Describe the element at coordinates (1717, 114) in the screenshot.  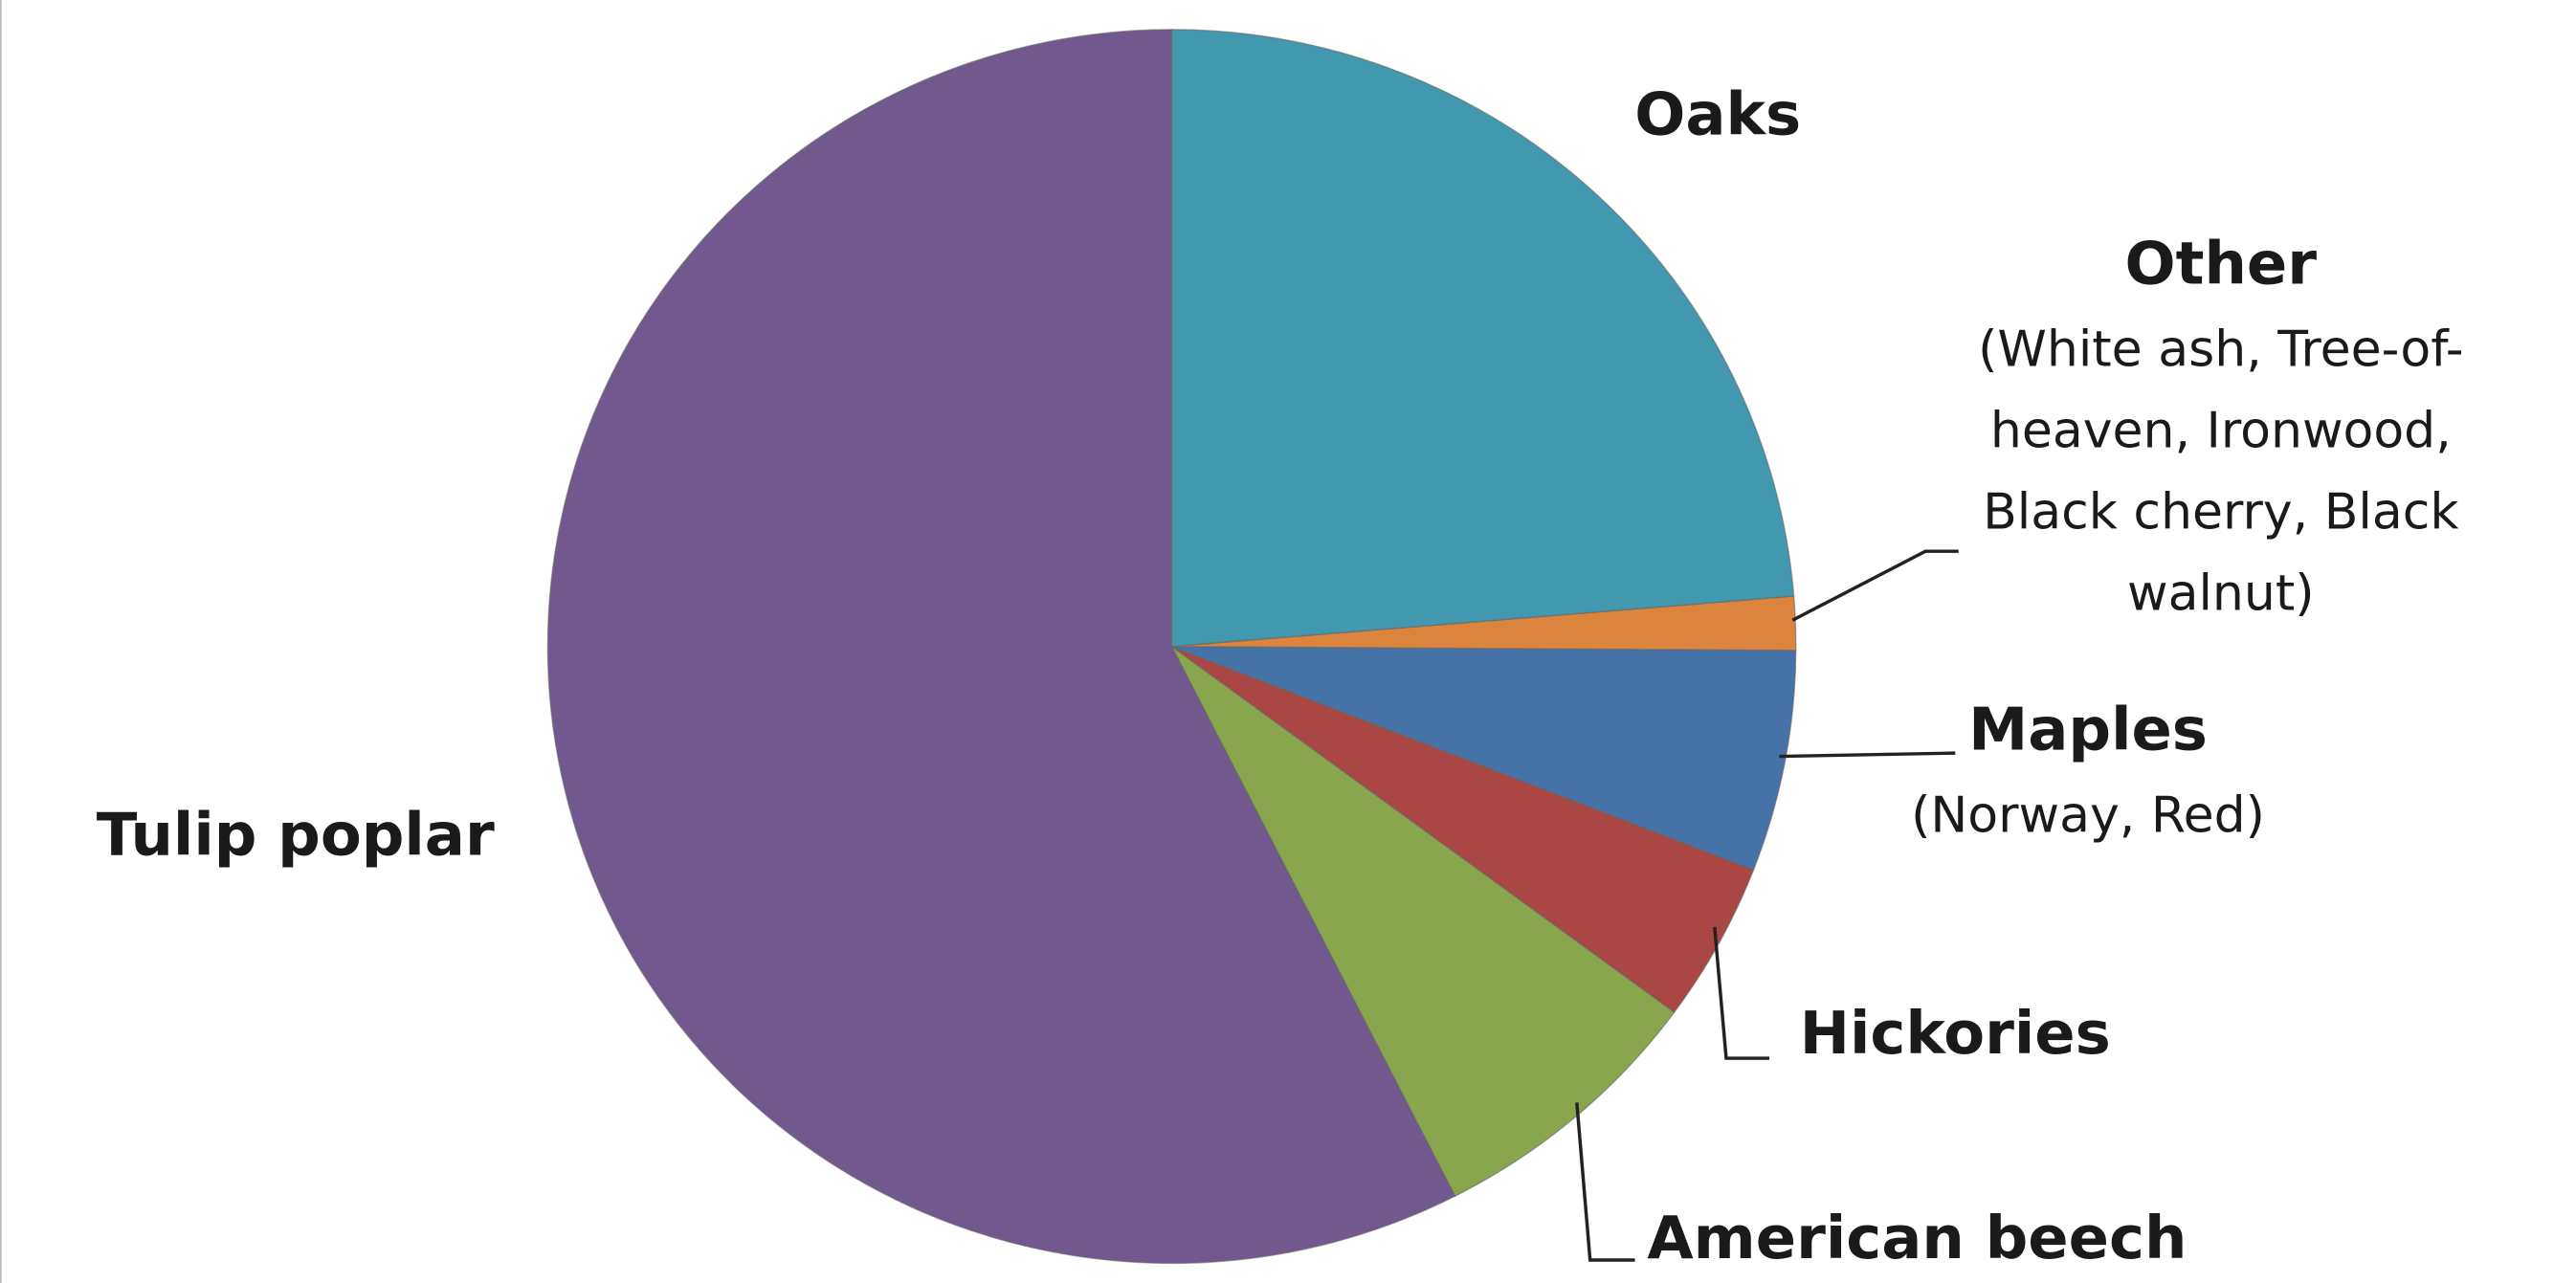
I see `slice-label: Oaks` at that location.